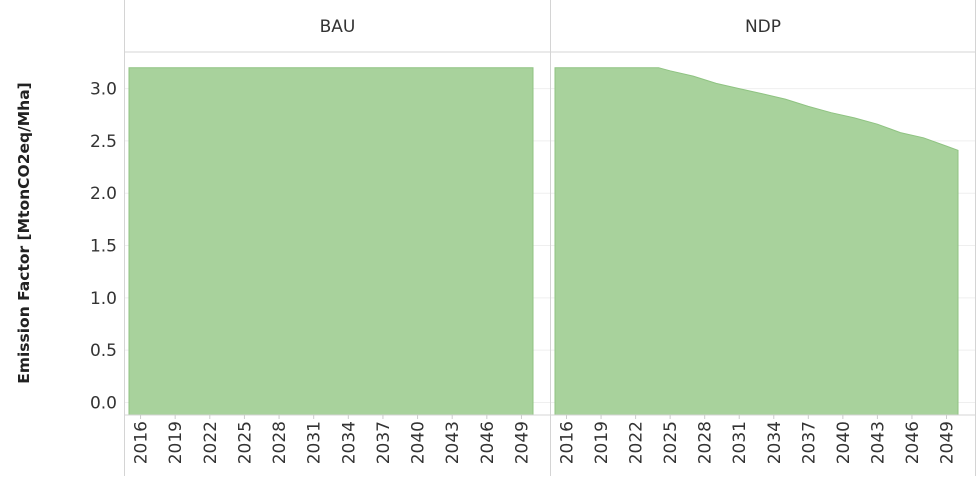  Describe the element at coordinates (103, 194) in the screenshot. I see `y-tick-label: 2.0` at that location.